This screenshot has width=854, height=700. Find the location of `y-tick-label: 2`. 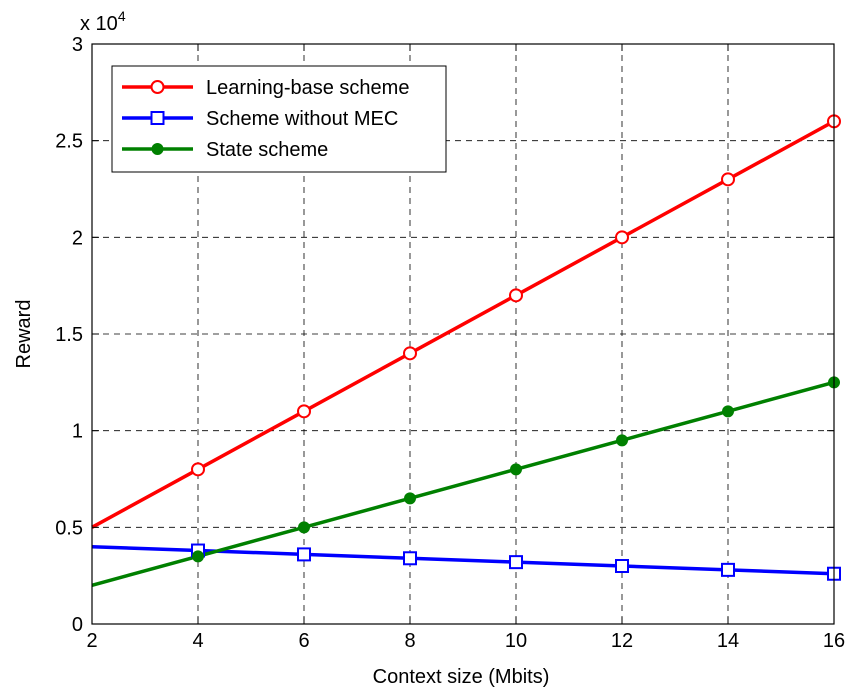

y-tick-label: 2 is located at coordinates (77, 238).